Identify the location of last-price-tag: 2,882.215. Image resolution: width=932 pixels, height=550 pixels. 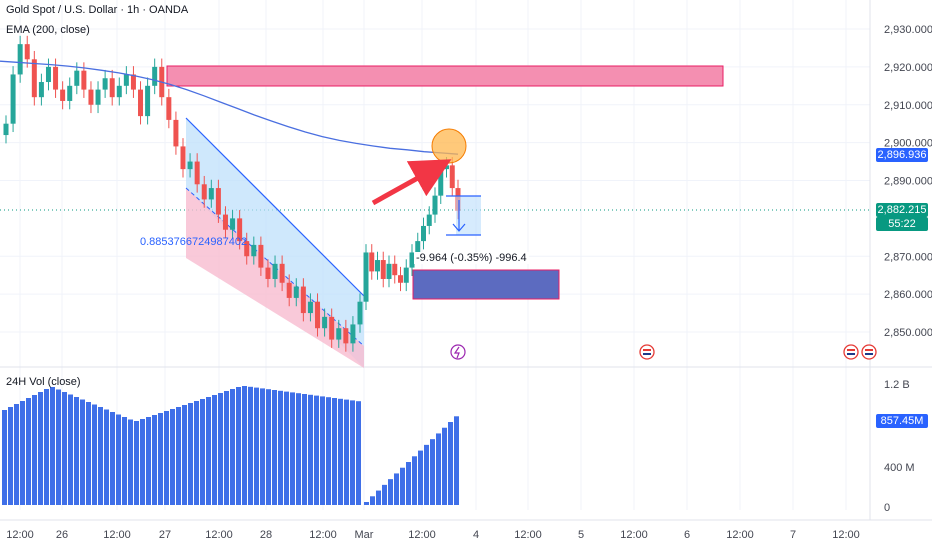
(902, 210).